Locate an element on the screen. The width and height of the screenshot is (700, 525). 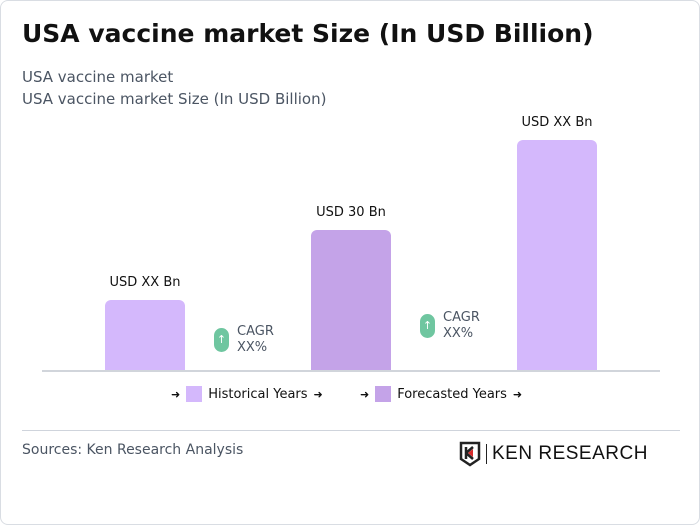
source-text: Sources: Ken Research Analysis is located at coordinates (133, 450).